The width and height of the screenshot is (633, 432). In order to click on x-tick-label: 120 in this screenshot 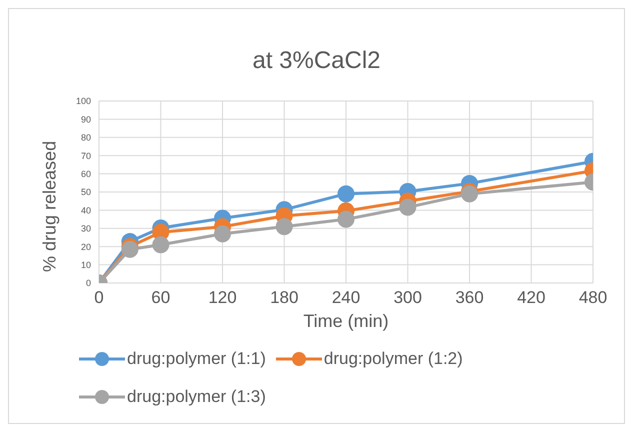, I will do `click(222, 298)`.